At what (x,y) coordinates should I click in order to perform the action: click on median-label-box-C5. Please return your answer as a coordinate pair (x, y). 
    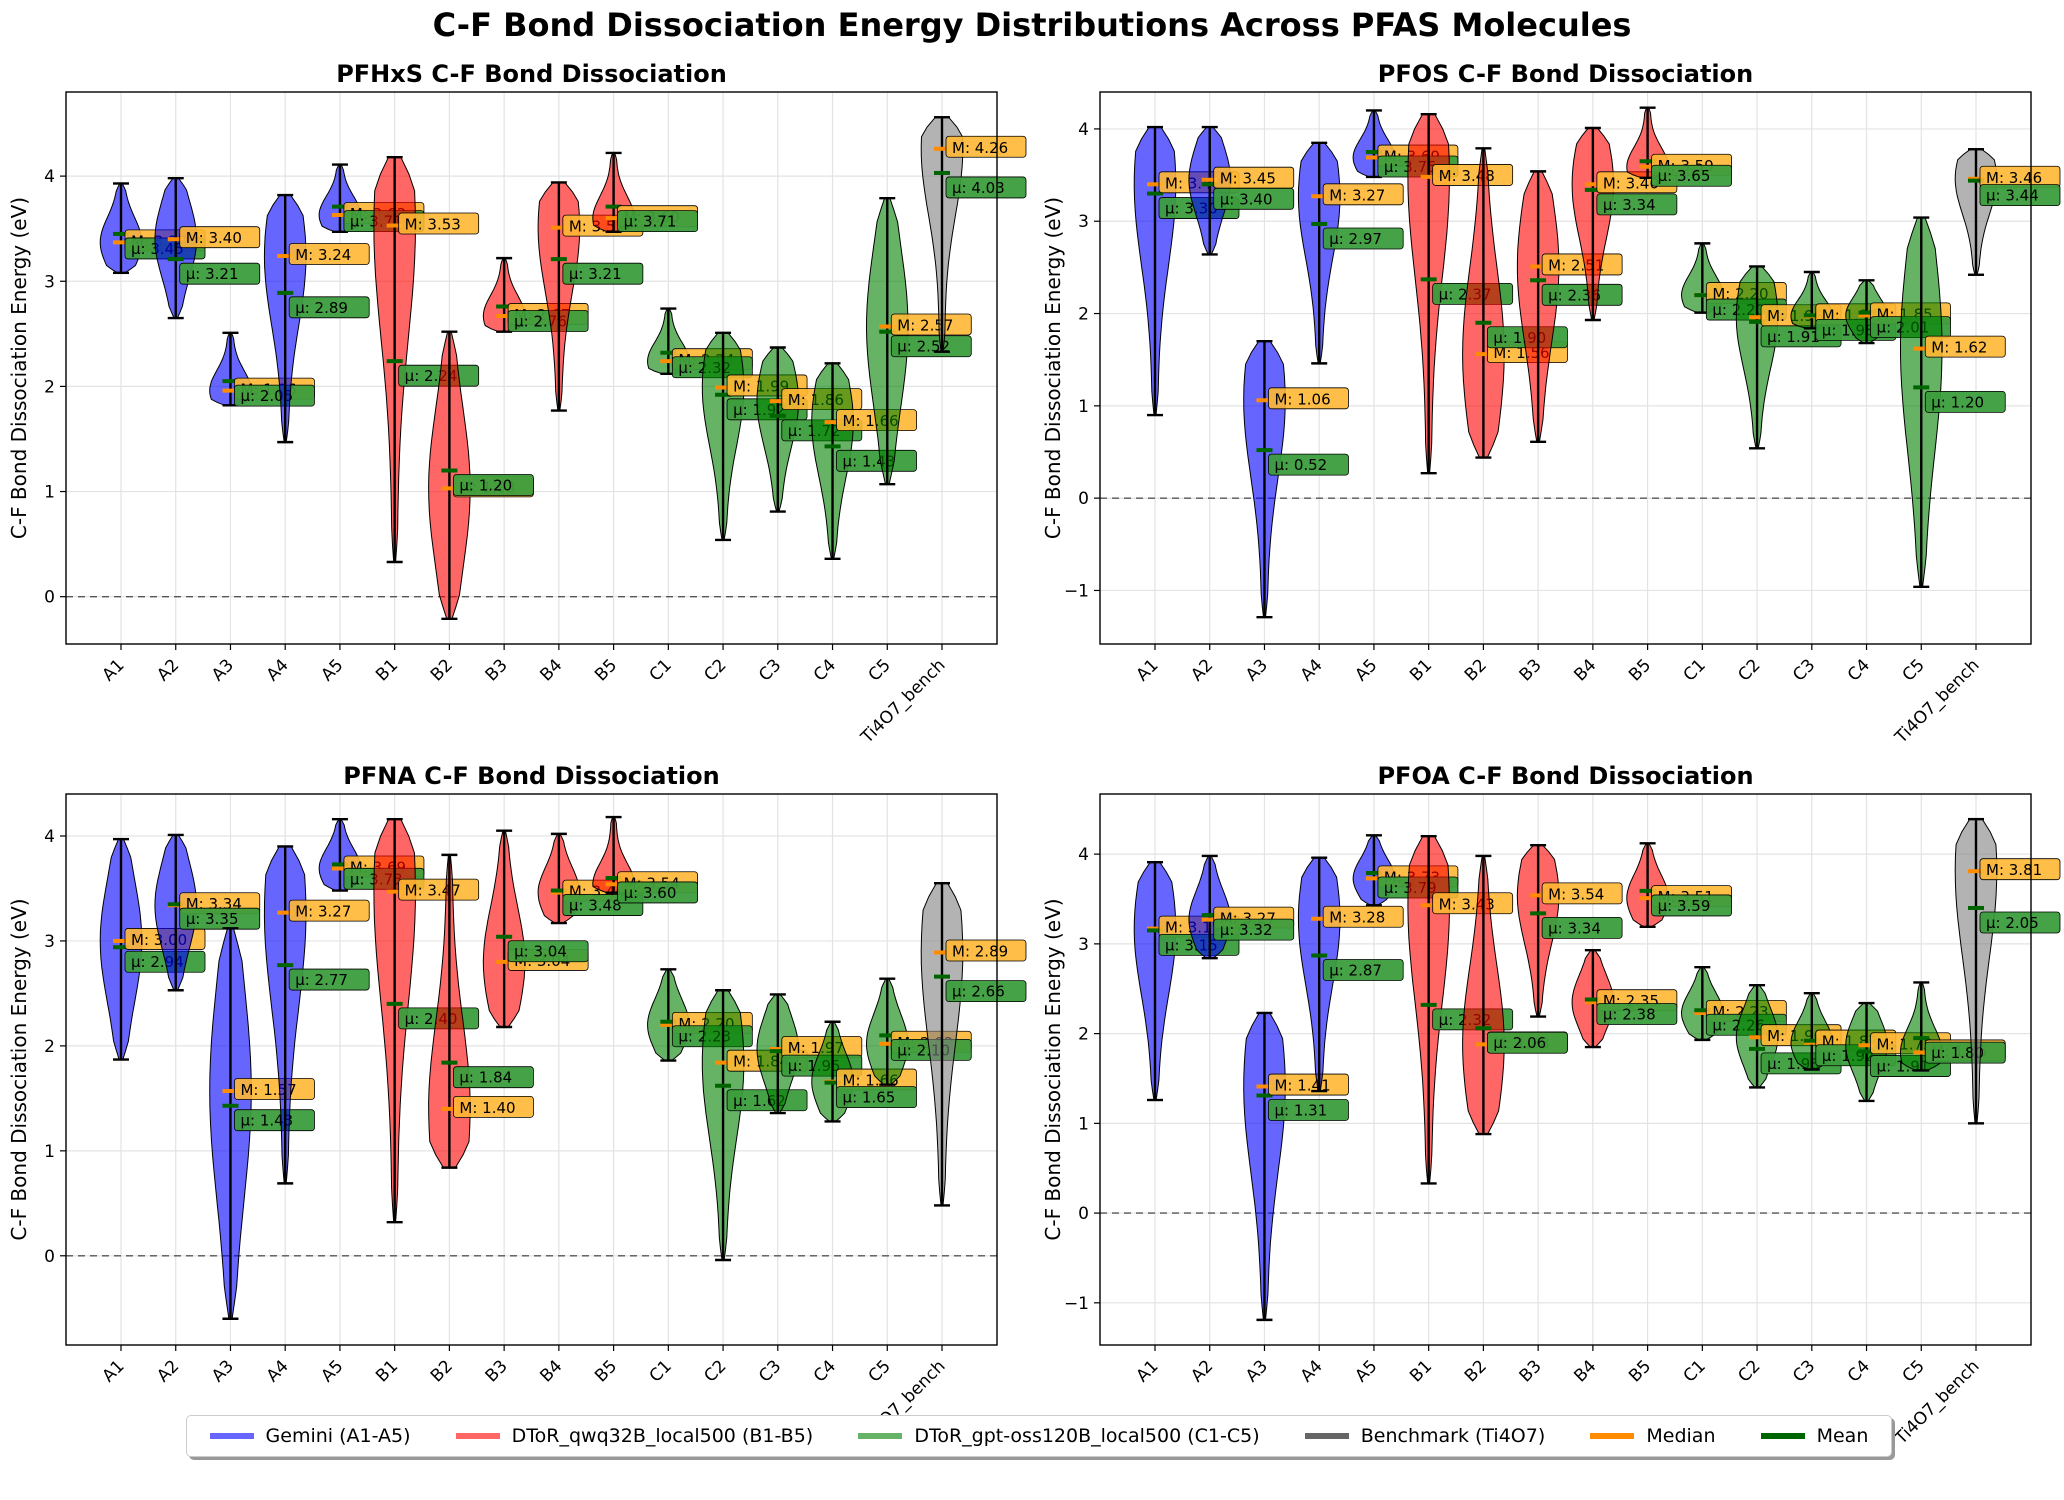
    Looking at the image, I should click on (931, 324).